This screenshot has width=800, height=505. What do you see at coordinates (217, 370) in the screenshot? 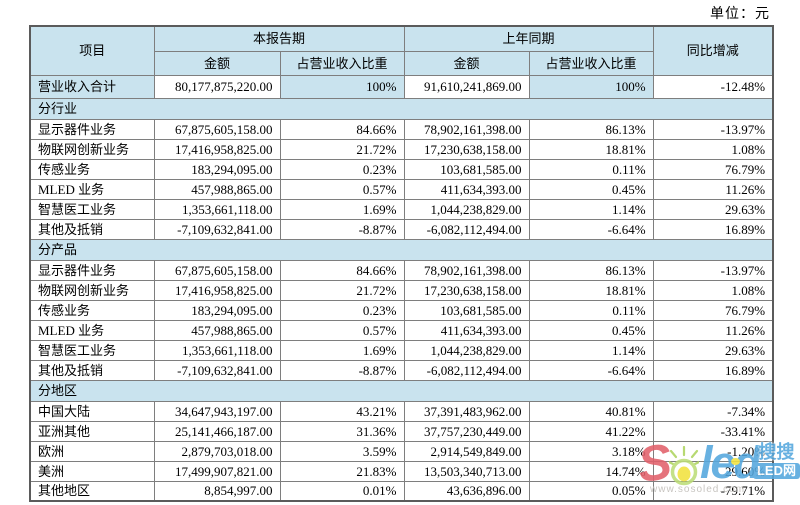
I see `value-cell: -7,109,632,841.00` at bounding box center [217, 370].